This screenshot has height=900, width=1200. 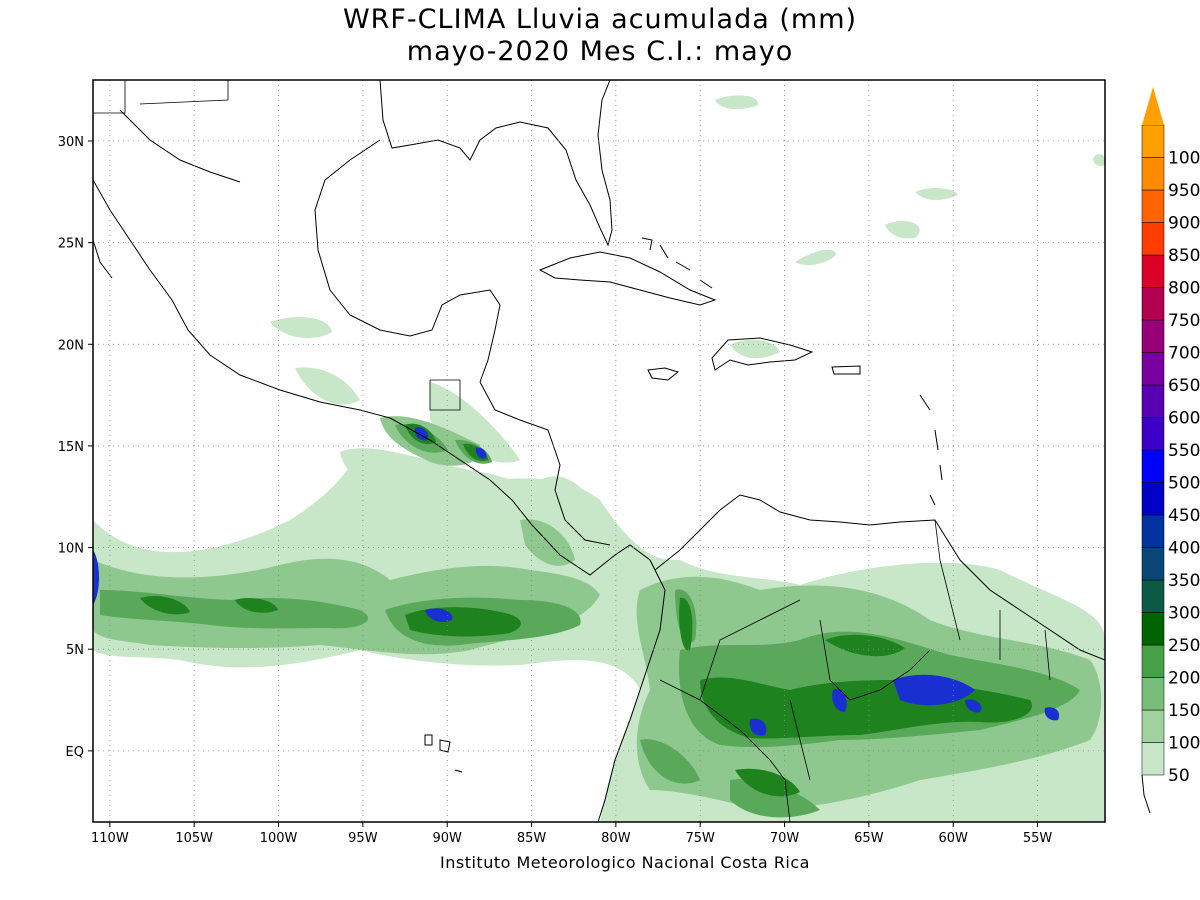 I want to click on map-subtitle: mayo-2020 Mes C.I.: mayo, so click(x=600, y=51).